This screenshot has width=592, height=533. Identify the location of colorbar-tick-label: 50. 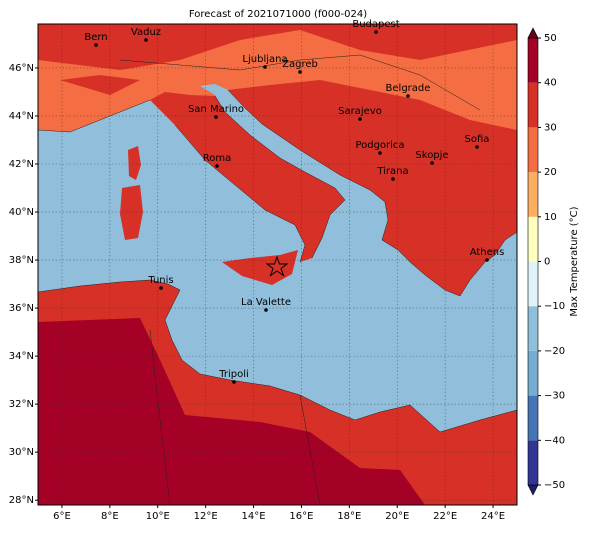
(550, 38).